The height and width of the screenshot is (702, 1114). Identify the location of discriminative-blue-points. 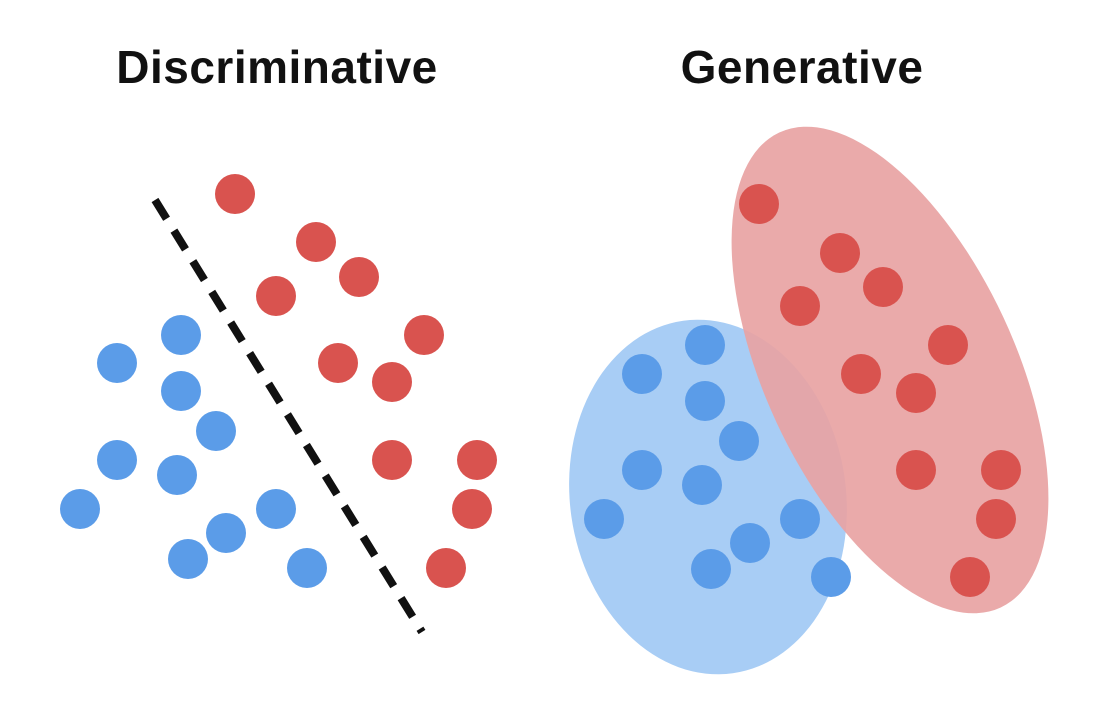
(193, 451).